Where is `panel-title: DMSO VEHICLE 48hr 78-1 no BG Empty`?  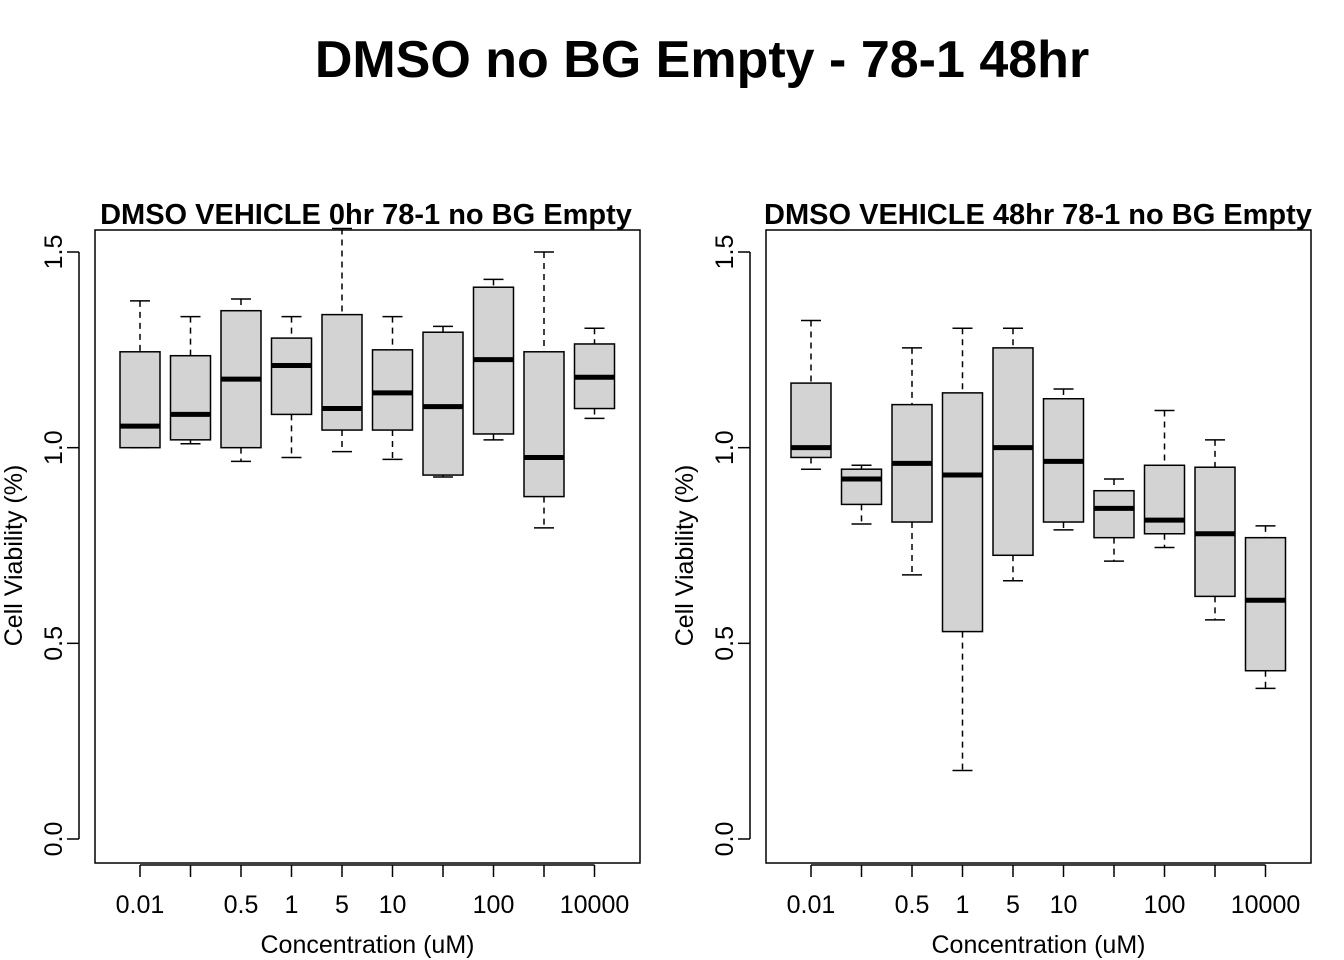 panel-title: DMSO VEHICLE 48hr 78-1 no BG Empty is located at coordinates (1038, 215).